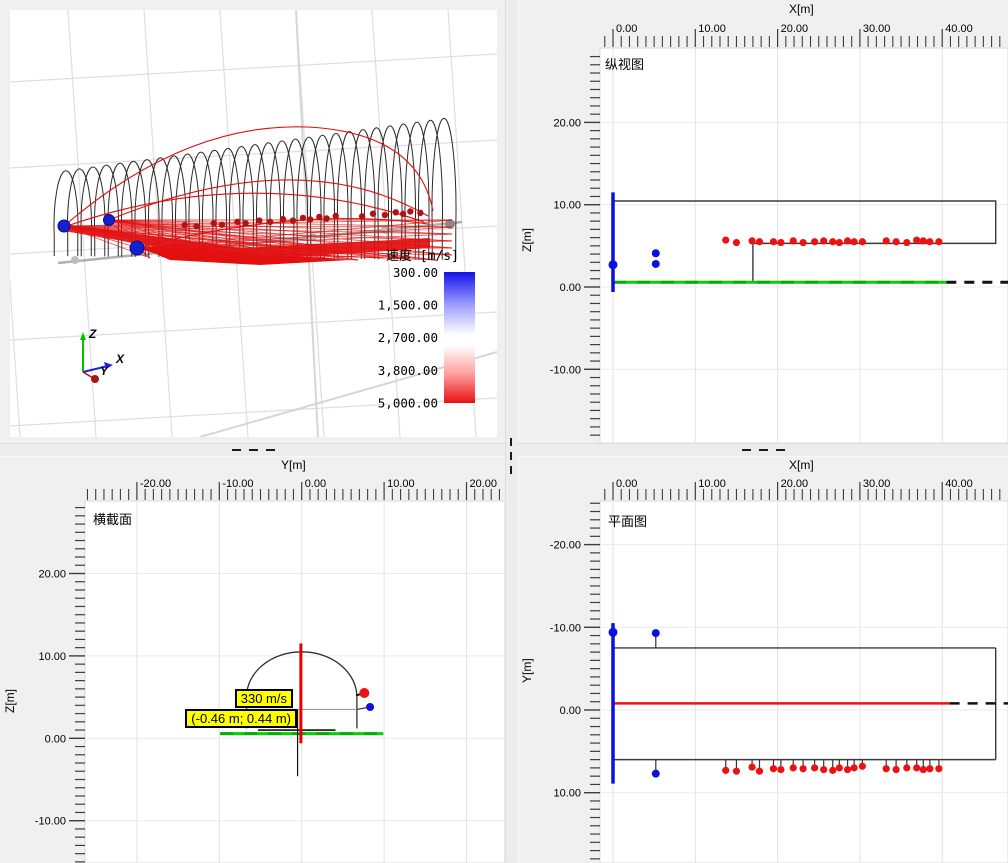 This screenshot has width=1008, height=863. I want to click on axis-triad: Z XY, so click(102, 355).